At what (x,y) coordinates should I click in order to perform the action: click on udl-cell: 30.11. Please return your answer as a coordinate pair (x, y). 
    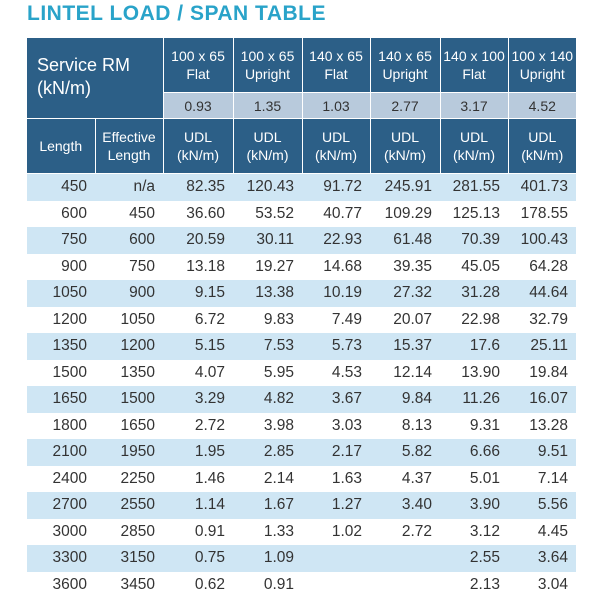
    Looking at the image, I should click on (268, 240).